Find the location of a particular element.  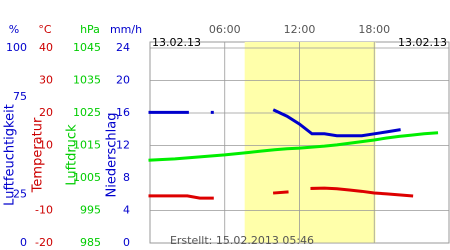

y-tick-label: 8 is located at coordinates (126, 177).